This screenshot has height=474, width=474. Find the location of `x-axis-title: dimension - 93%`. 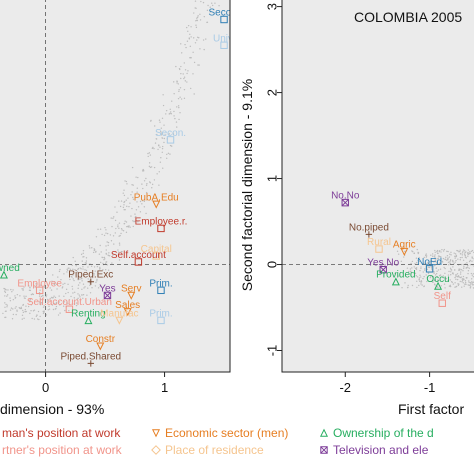

x-axis-title: dimension - 93% is located at coordinates (52, 409).